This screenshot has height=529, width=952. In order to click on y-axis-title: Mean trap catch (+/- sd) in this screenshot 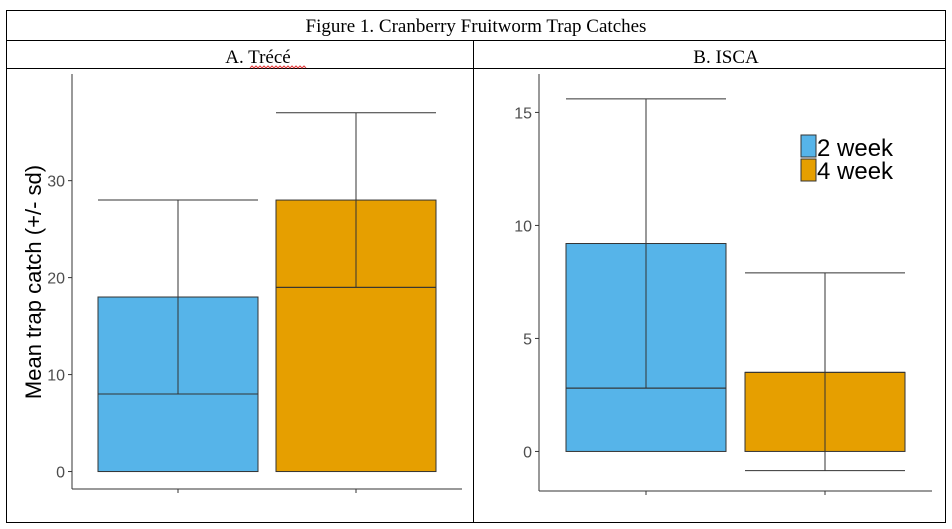, I will do `click(33, 282)`.